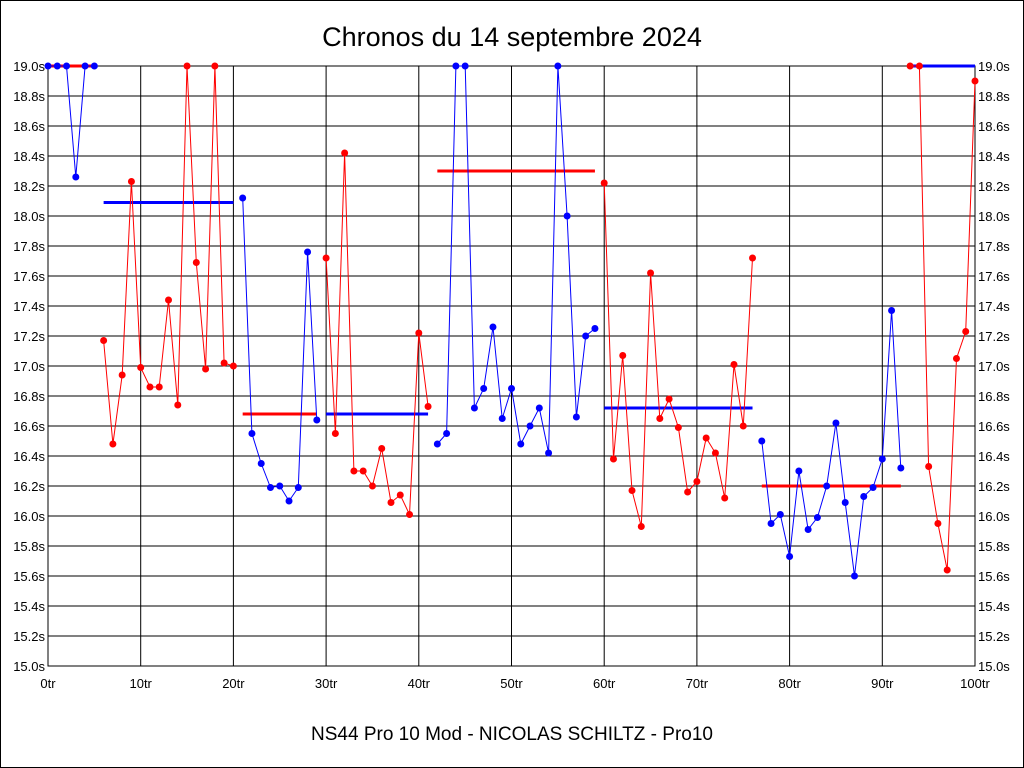 This screenshot has width=1024, height=768. Describe the element at coordinates (994, 246) in the screenshot. I see `y-tick-label-right: 17.8s` at that location.